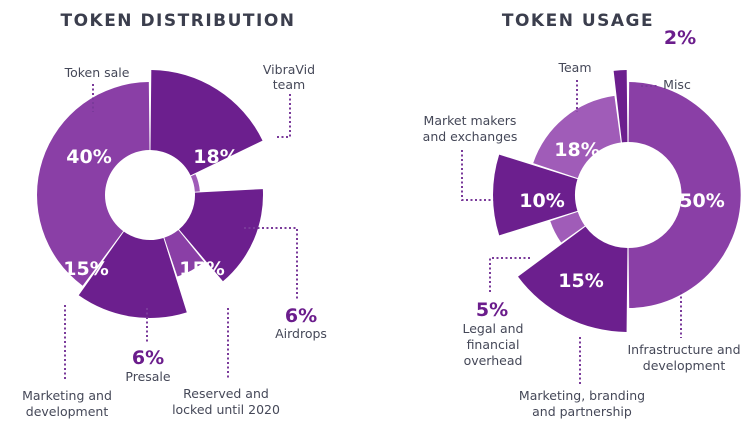 The image size is (751, 430). I want to click on chart-title-distribution: TOKEN DISTRIBUTION, so click(177, 21).